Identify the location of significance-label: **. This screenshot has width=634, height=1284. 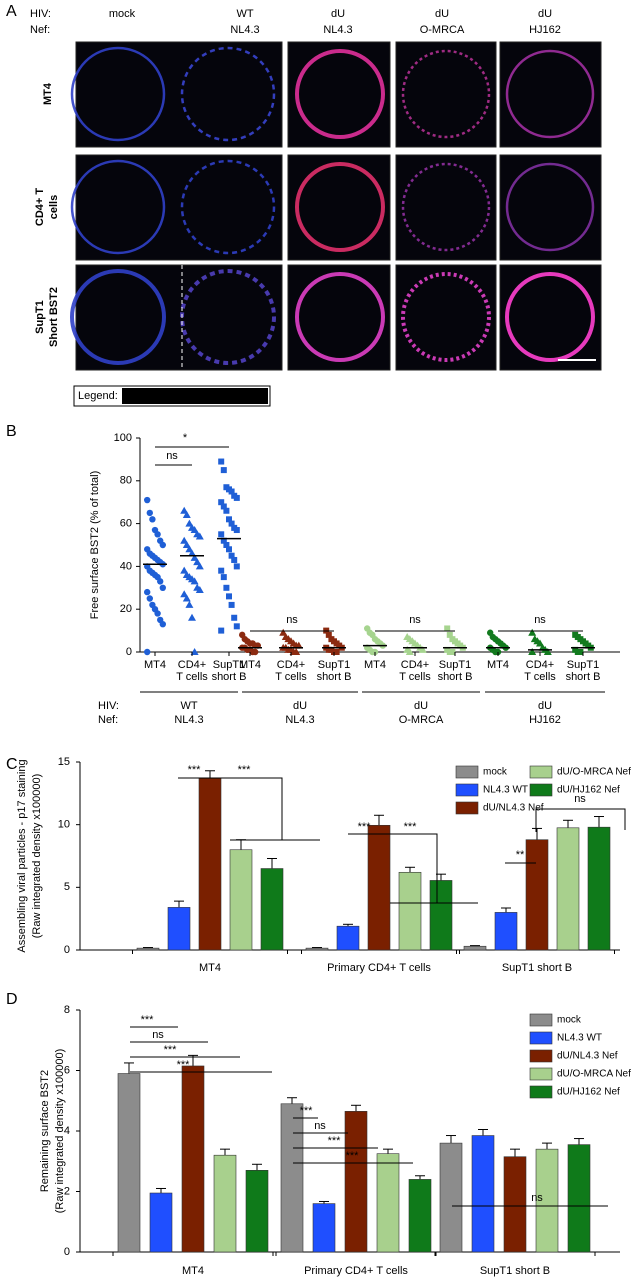
(520, 855).